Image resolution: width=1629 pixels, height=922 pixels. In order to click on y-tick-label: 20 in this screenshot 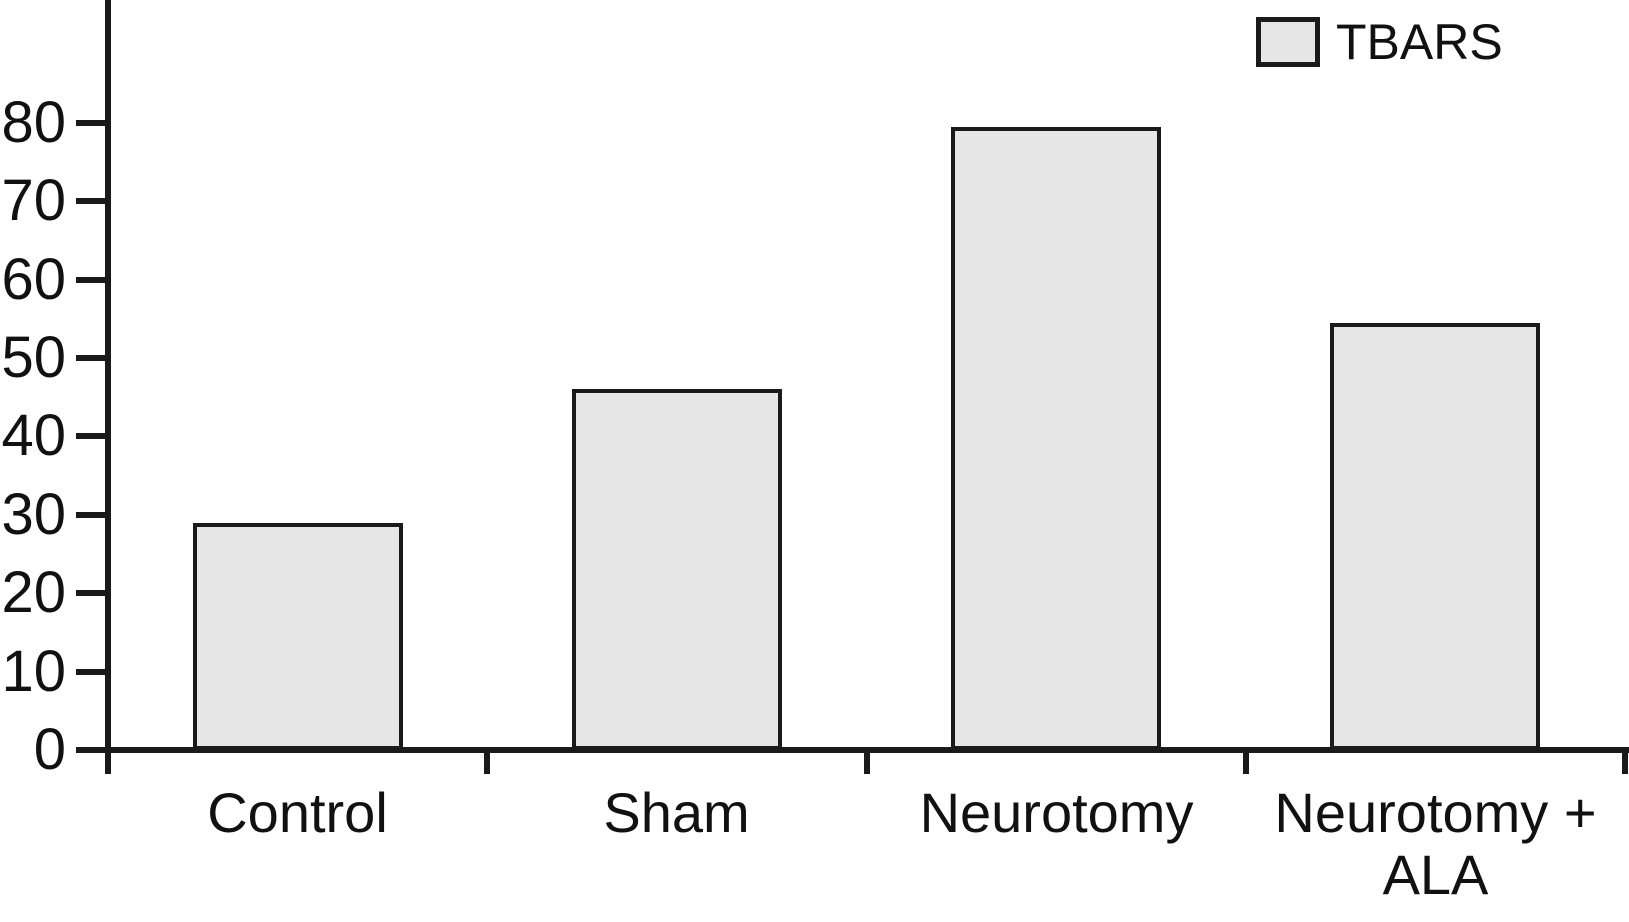, I will do `click(33, 593)`.